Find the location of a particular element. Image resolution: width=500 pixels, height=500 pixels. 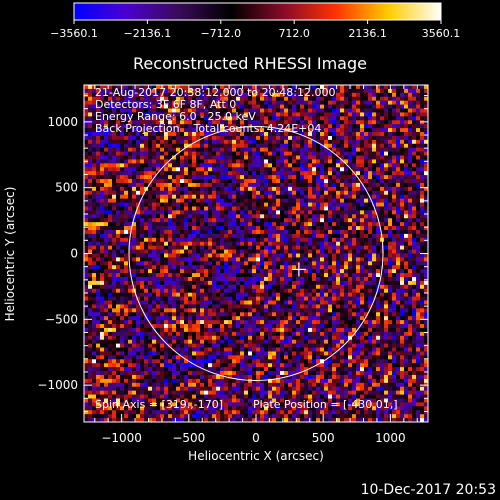

colorbar-tick-label: −712.0 is located at coordinates (220, 33).